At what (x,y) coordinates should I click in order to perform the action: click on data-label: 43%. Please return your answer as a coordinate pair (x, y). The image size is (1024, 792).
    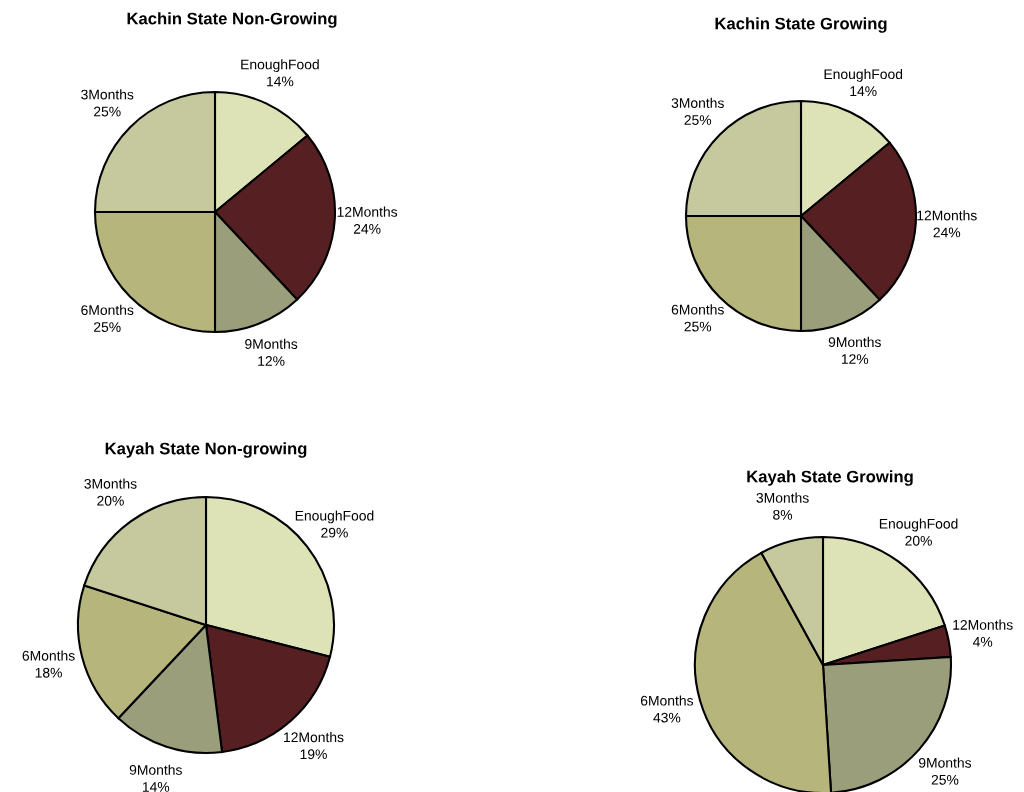
    Looking at the image, I should click on (667, 717).